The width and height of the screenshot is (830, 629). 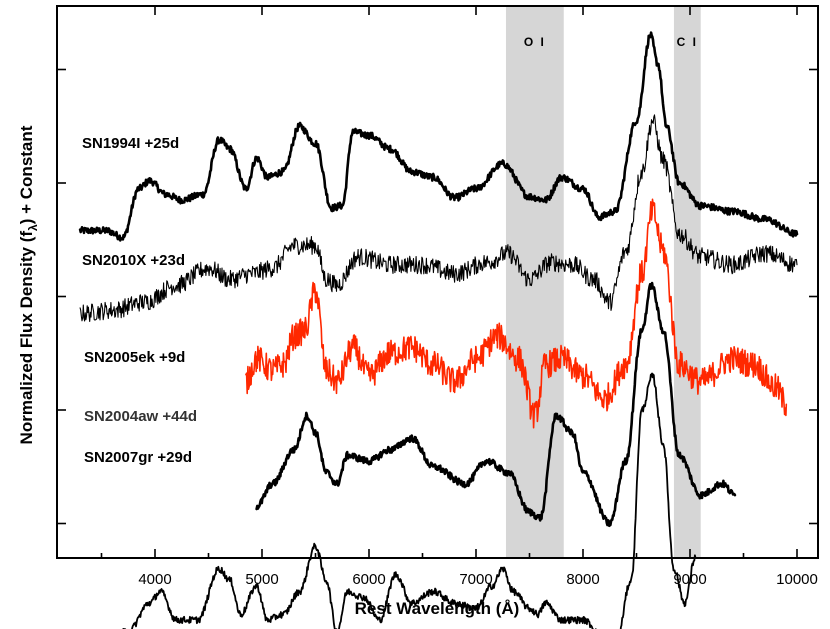 What do you see at coordinates (687, 42) in the screenshot?
I see `ci-band-label: C I` at bounding box center [687, 42].